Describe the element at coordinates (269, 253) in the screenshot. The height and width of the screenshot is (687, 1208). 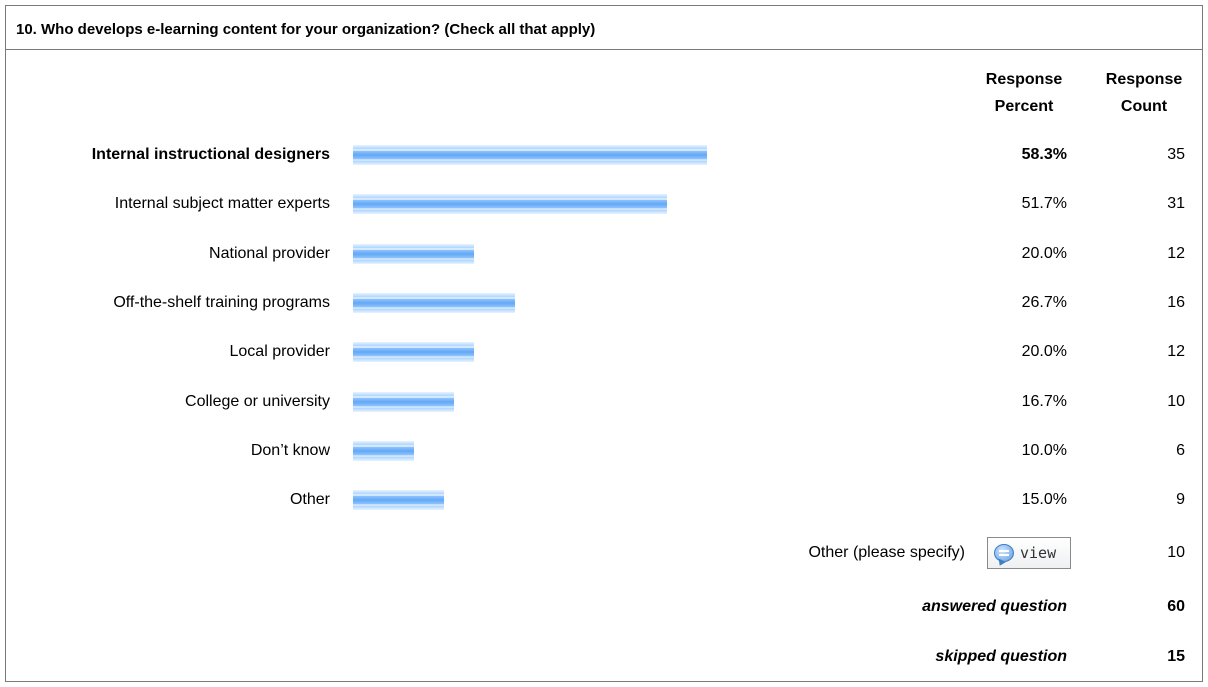
I see `category-label: National provider` at that location.